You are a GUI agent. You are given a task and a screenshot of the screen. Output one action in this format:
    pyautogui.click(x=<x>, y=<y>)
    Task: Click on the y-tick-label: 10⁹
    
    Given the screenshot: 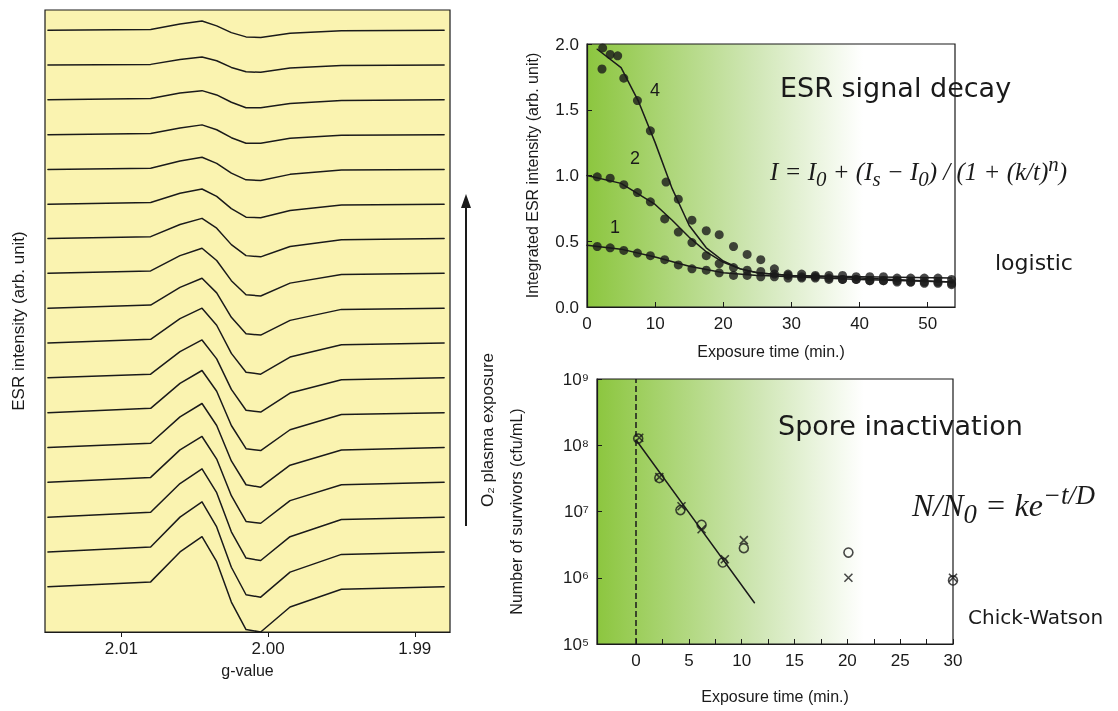 What is the action you would take?
    pyautogui.click(x=575, y=379)
    